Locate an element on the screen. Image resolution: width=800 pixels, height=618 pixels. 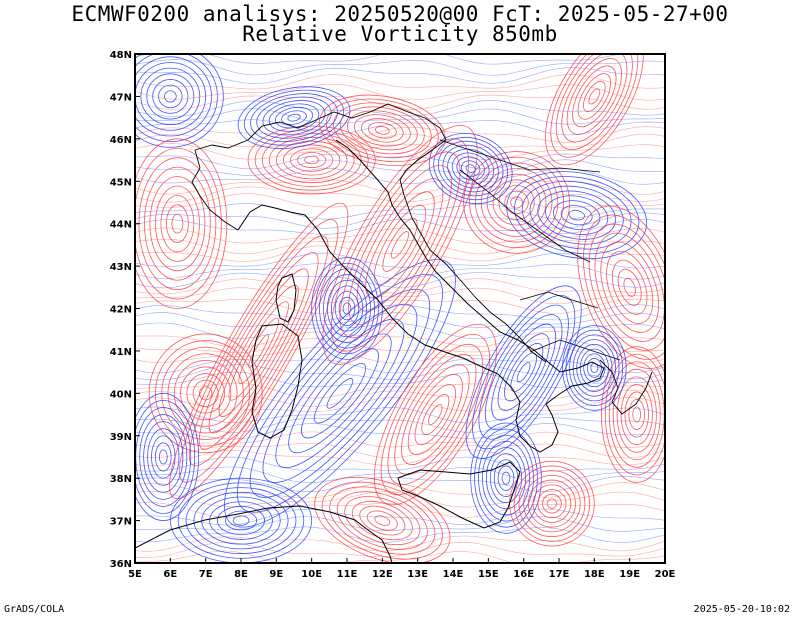
lat-tick-label: 45N is located at coordinates (121, 182).